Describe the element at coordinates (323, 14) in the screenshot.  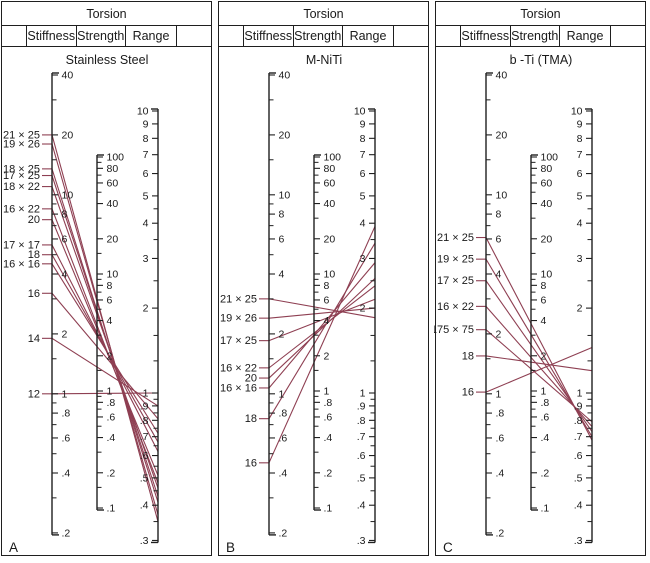
I see `panel-b-header-title: Torsion` at that location.